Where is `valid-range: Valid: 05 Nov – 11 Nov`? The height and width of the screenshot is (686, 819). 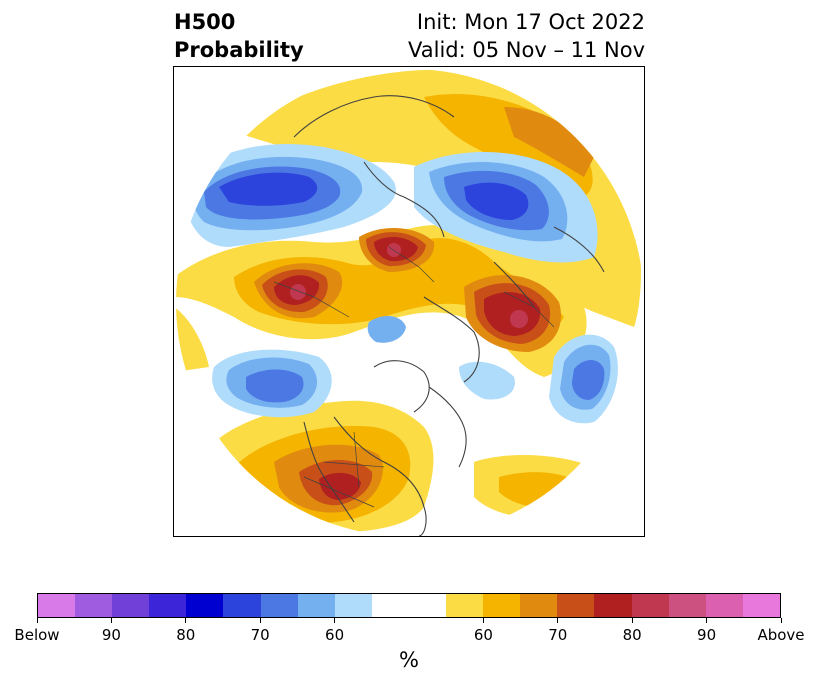 valid-range: Valid: 05 Nov – 11 Nov is located at coordinates (526, 50).